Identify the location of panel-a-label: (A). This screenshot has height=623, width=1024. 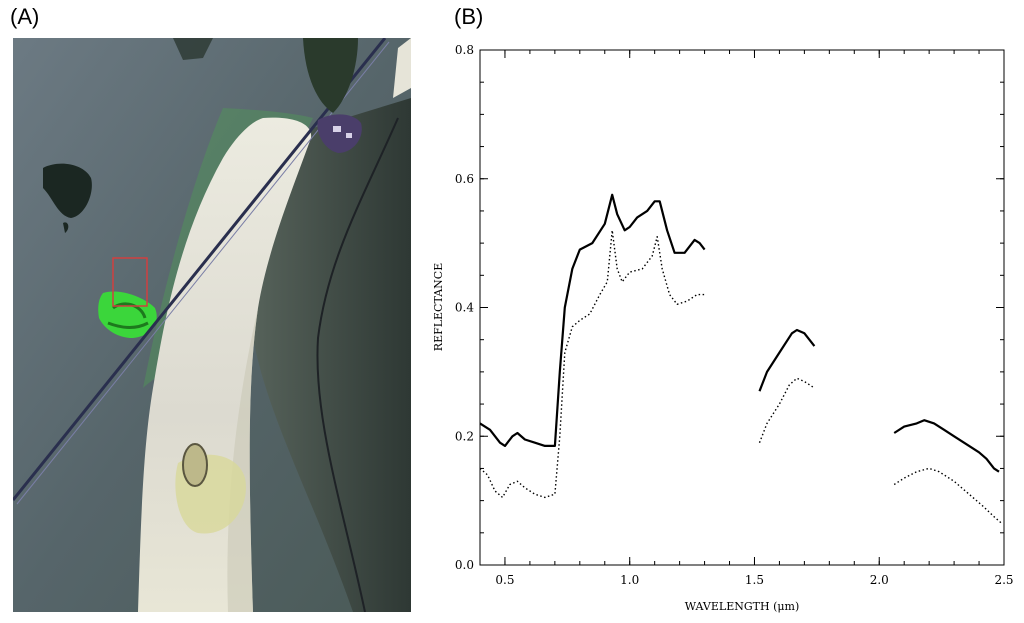
(25, 16).